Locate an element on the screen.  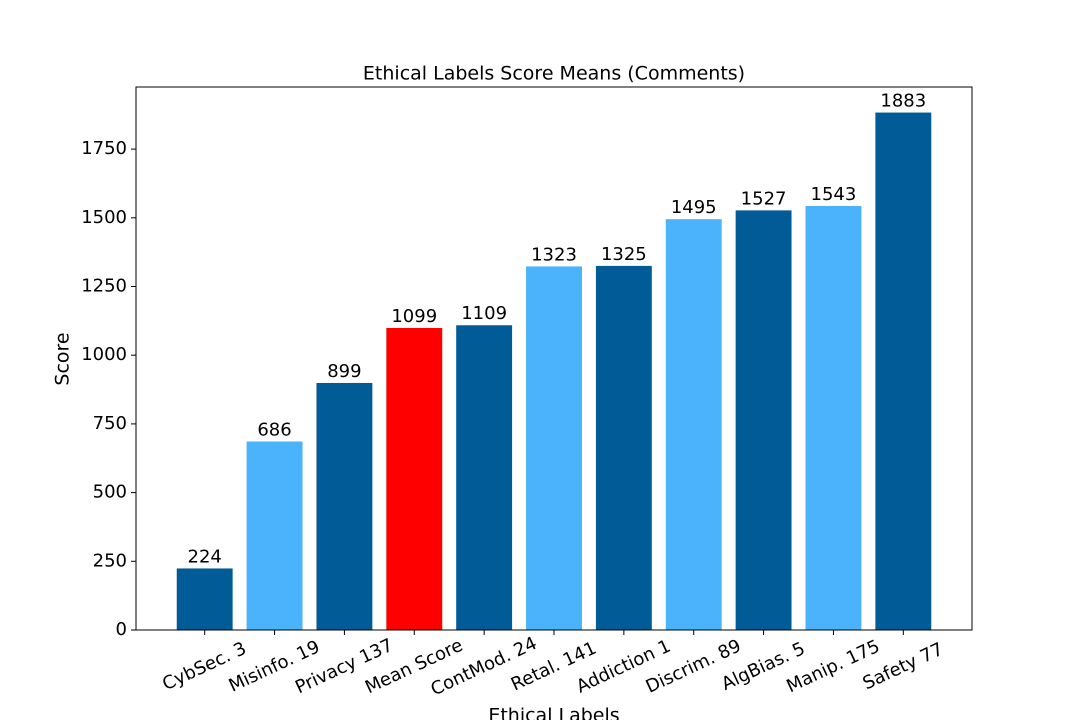
y-tick-label: 500 is located at coordinates (110, 492).